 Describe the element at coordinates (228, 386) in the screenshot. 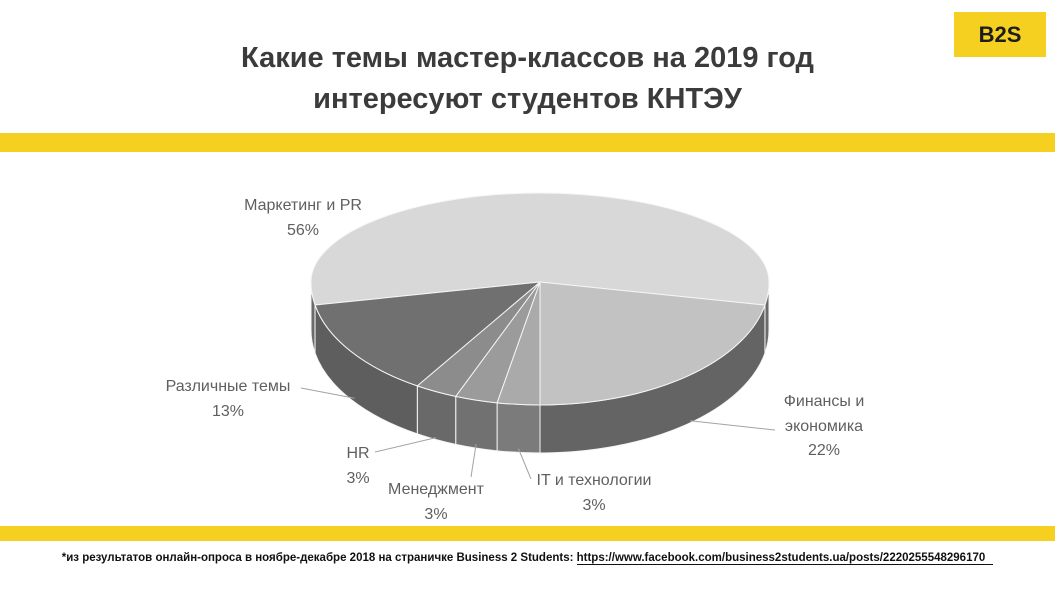

I see `pie-label-line: Различные темы` at that location.